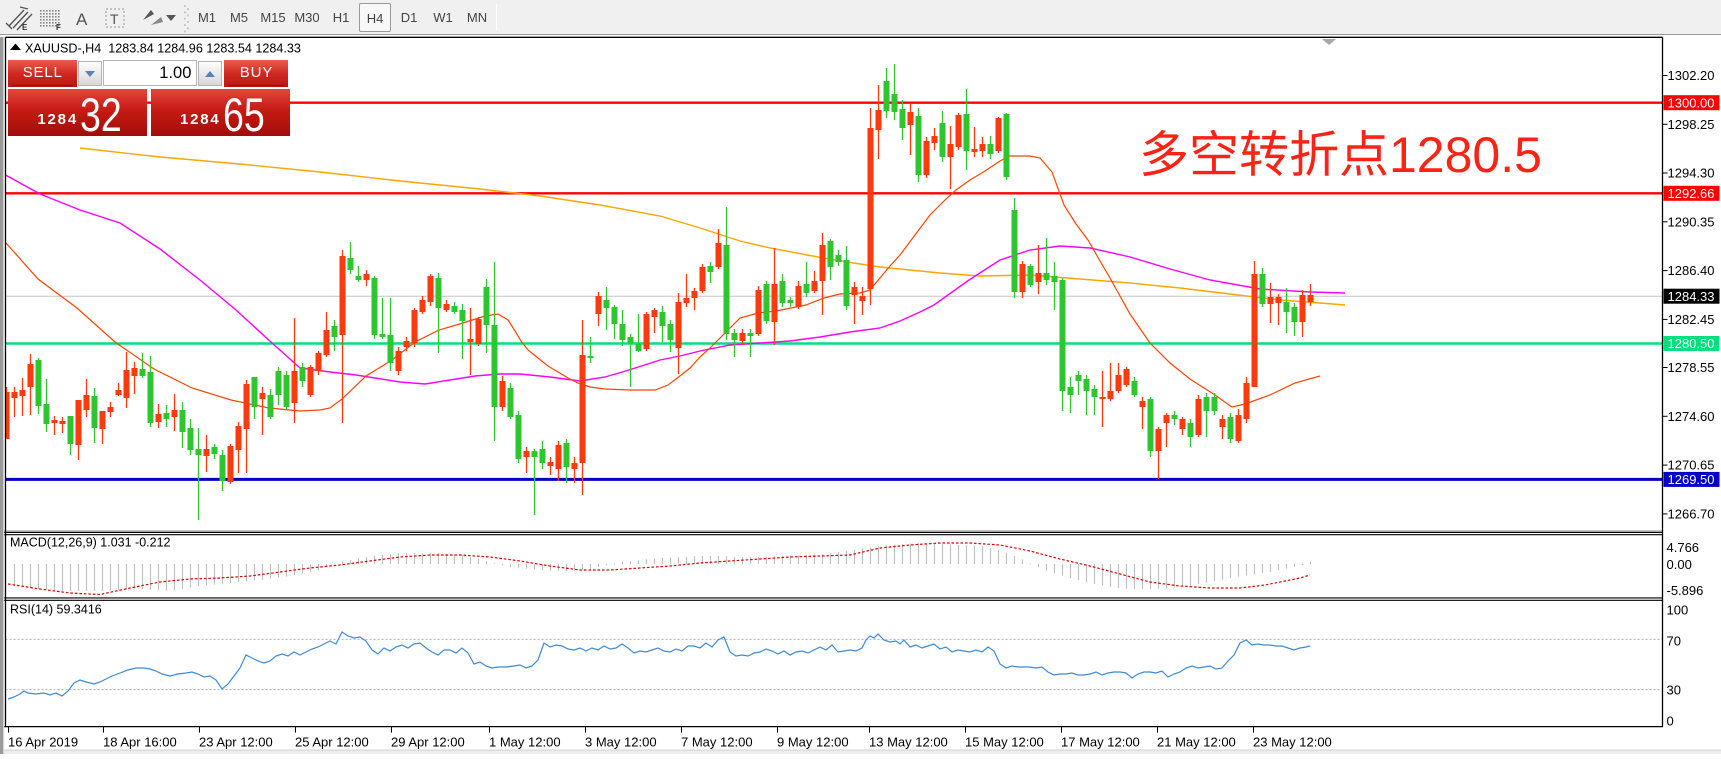 This screenshot has height=759, width=1721. I want to click on svg-text: 23 May 12:00, so click(1292, 742).